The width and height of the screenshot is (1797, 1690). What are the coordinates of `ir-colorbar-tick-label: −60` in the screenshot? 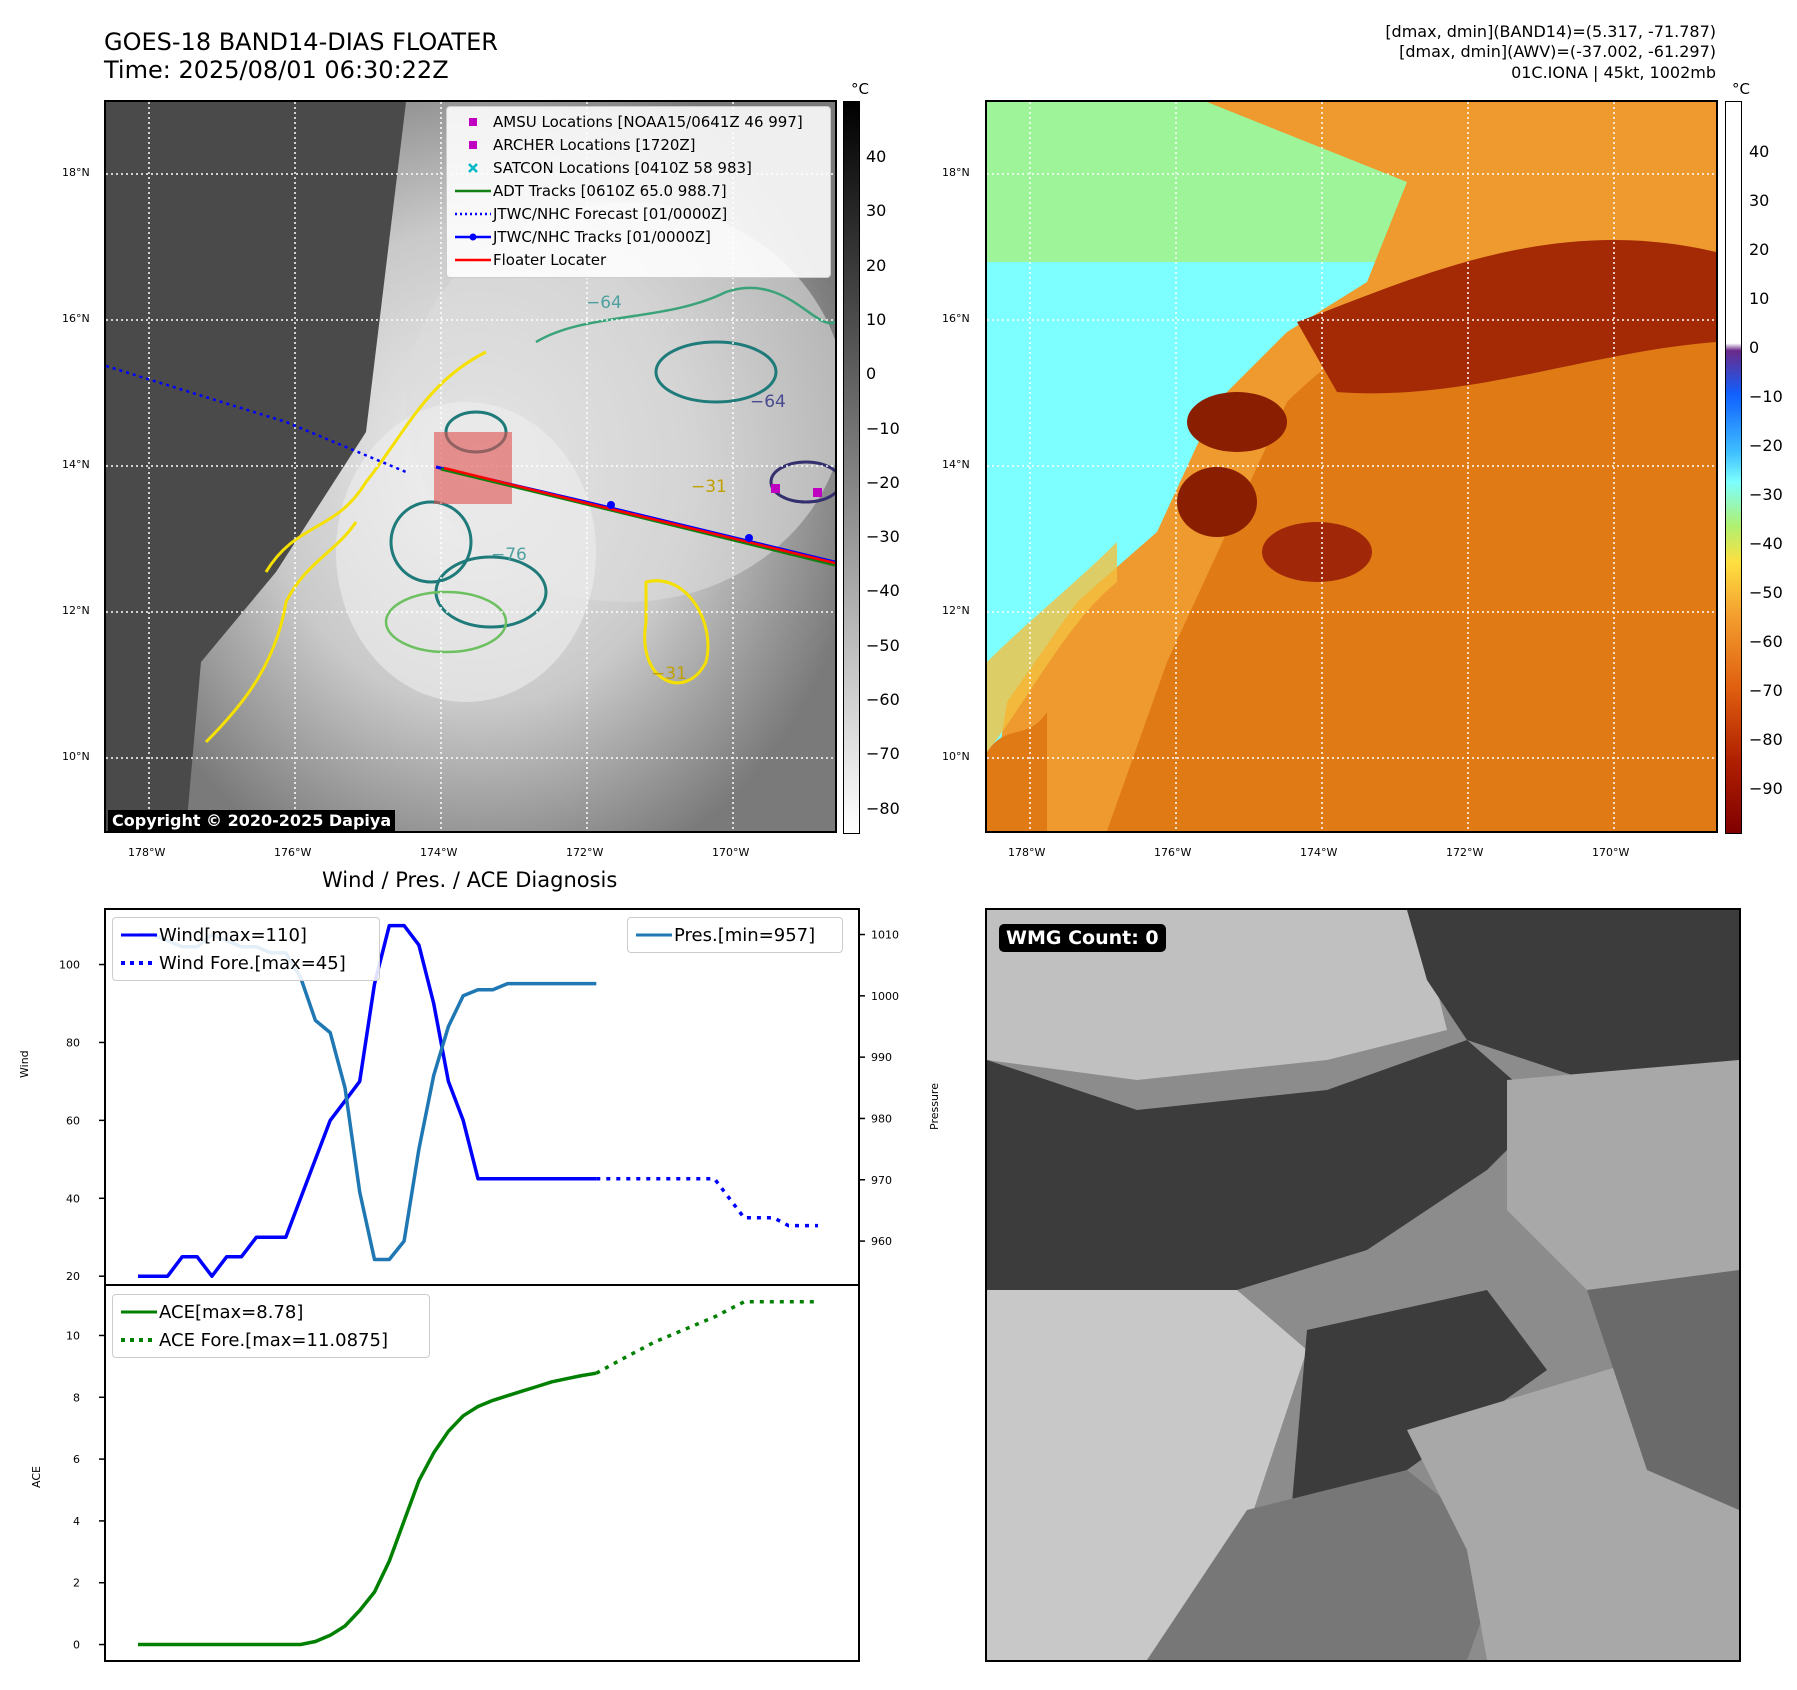 It's located at (883, 699).